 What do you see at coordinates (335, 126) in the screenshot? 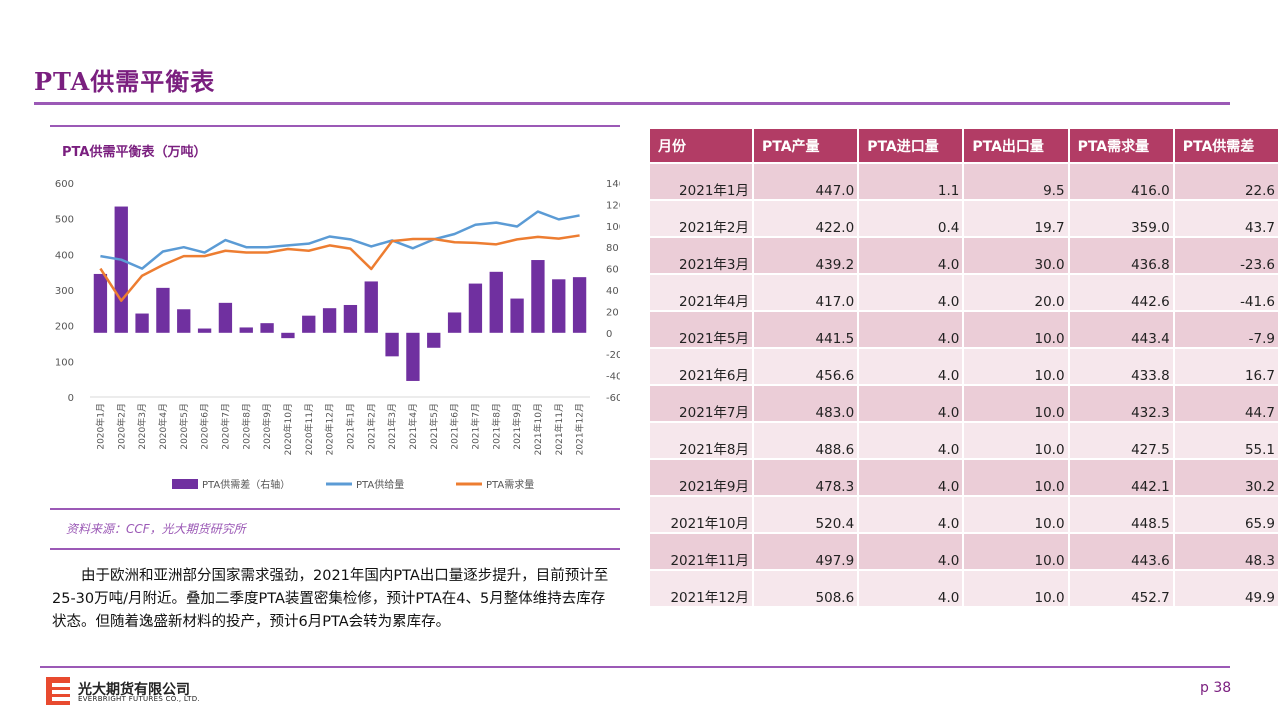
I see `chart-top-divider` at bounding box center [335, 126].